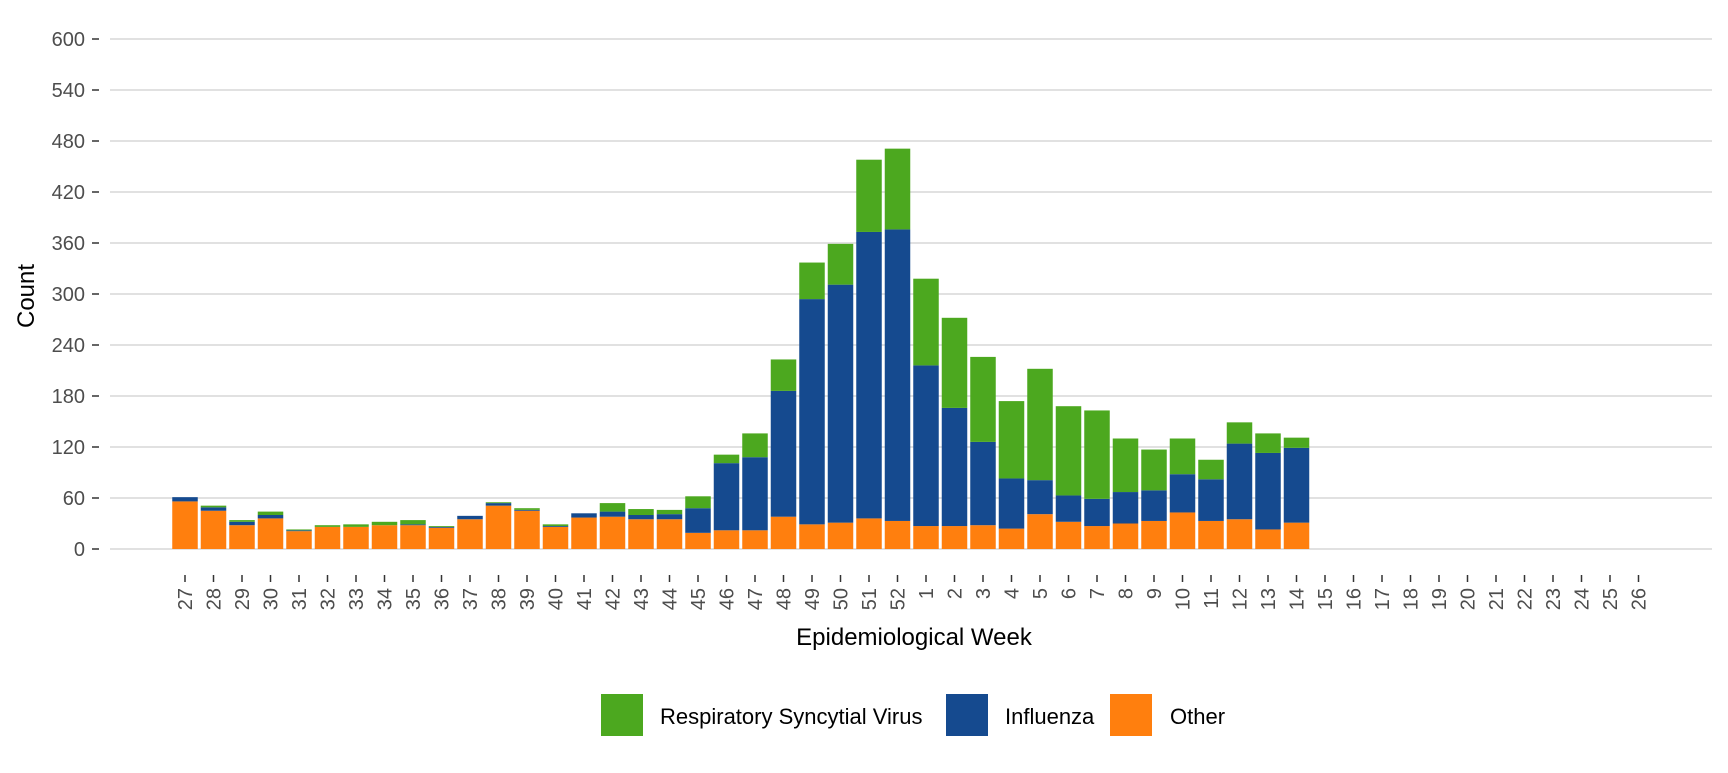 This screenshot has width=1728, height=773. I want to click on x-tick-label: 40, so click(557, 599).